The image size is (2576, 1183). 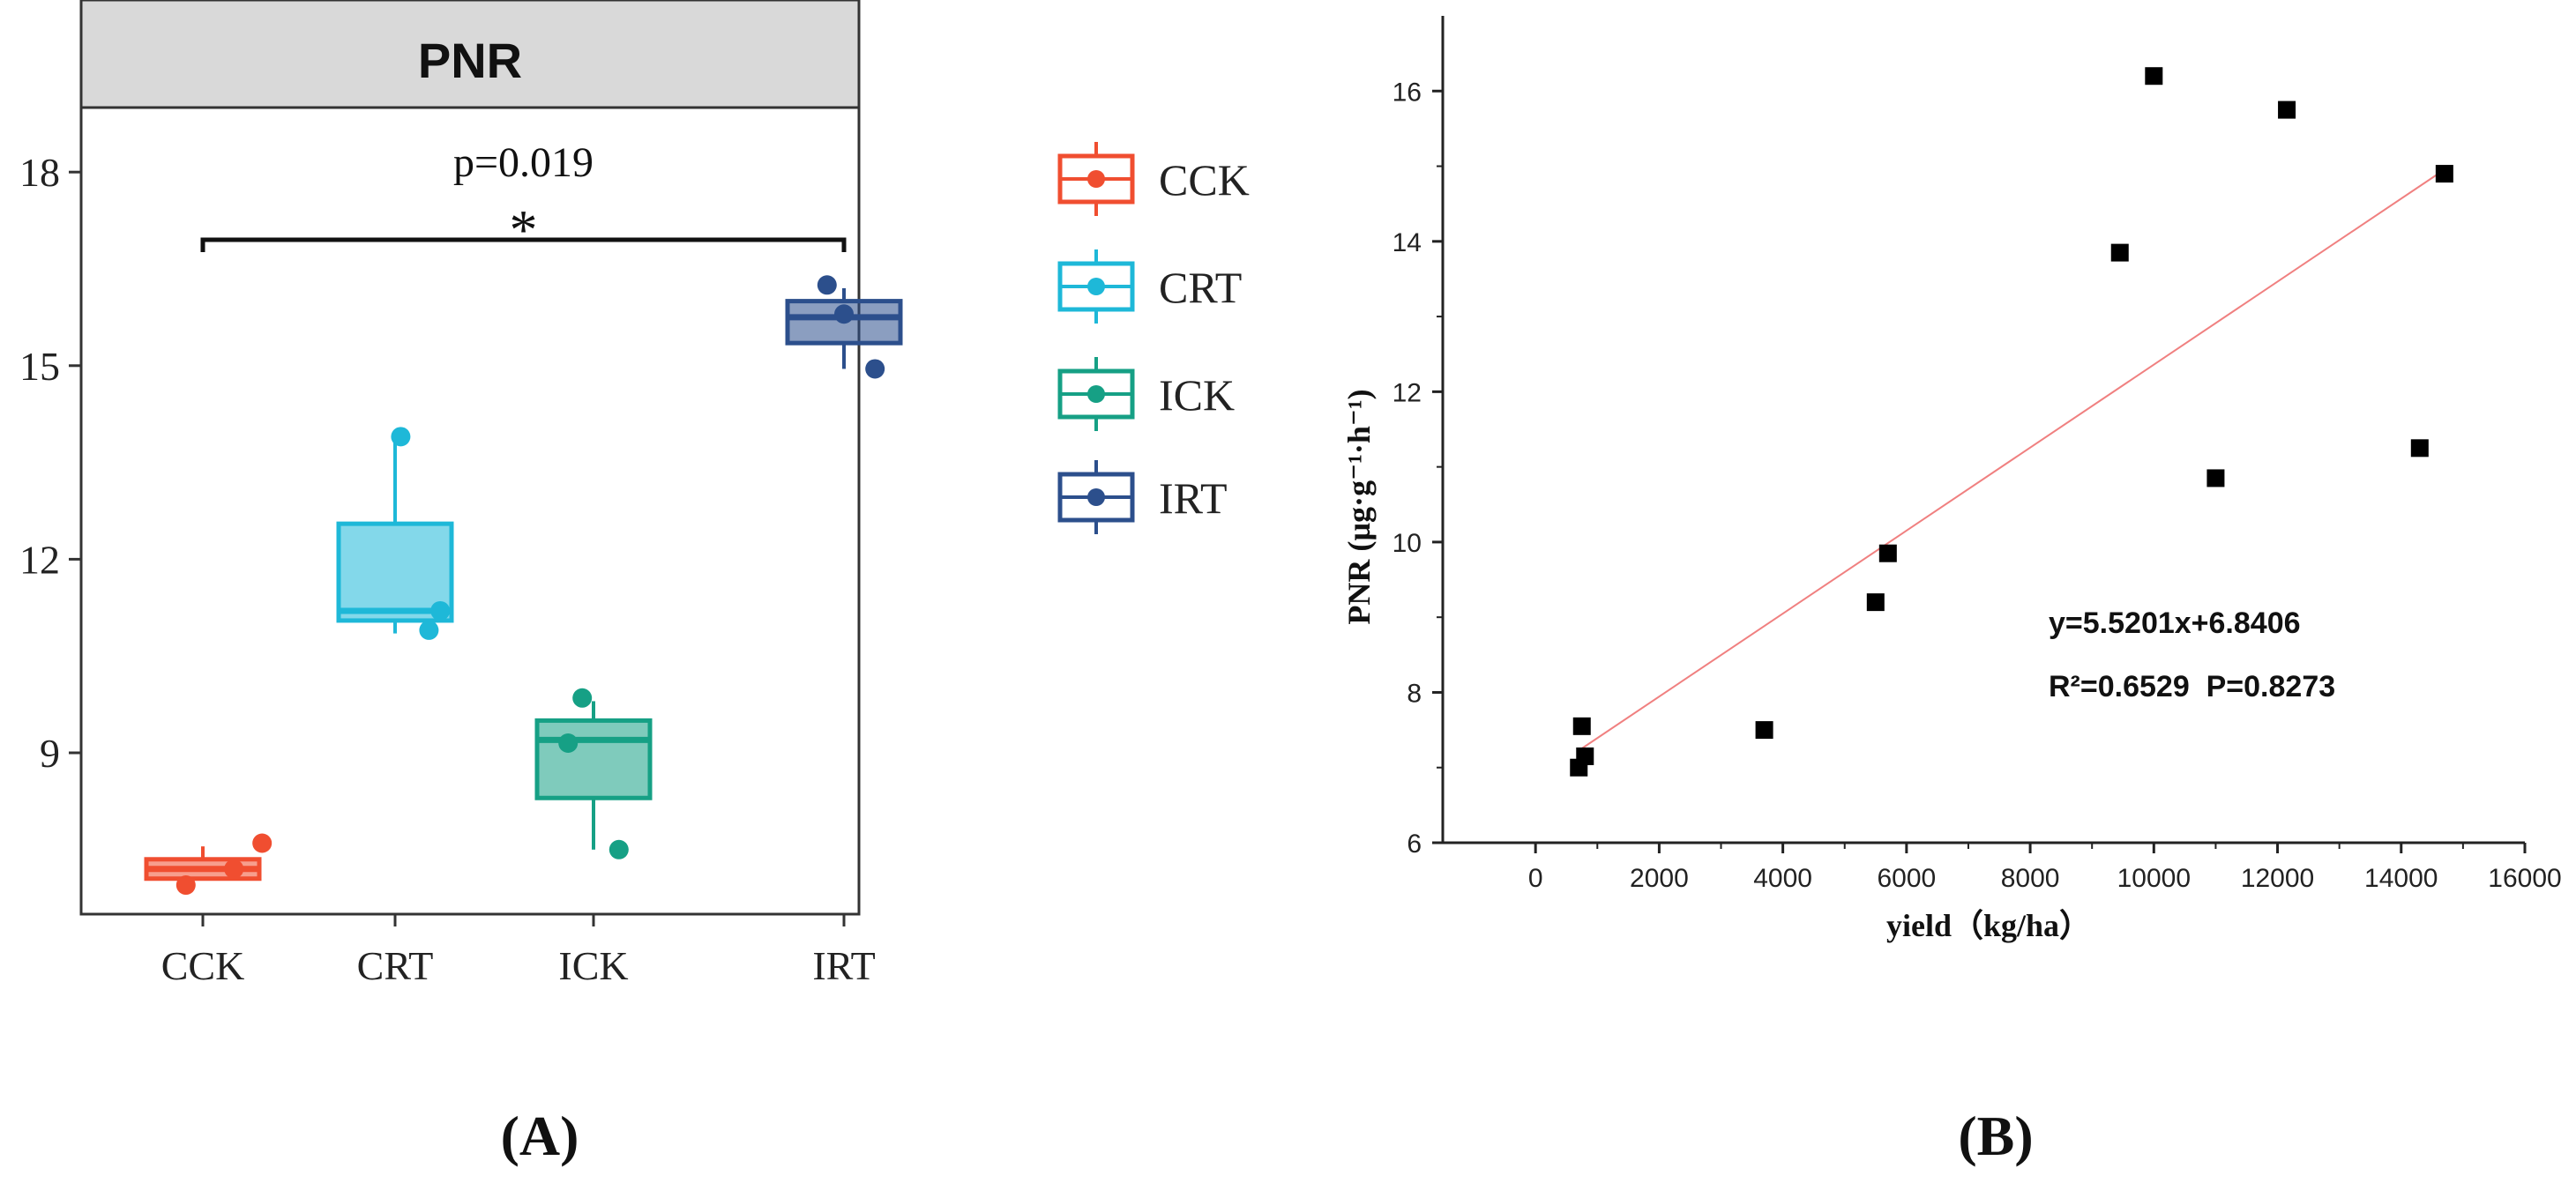 What do you see at coordinates (2524, 879) in the screenshot?
I see `x-tick-label: 16000` at bounding box center [2524, 879].